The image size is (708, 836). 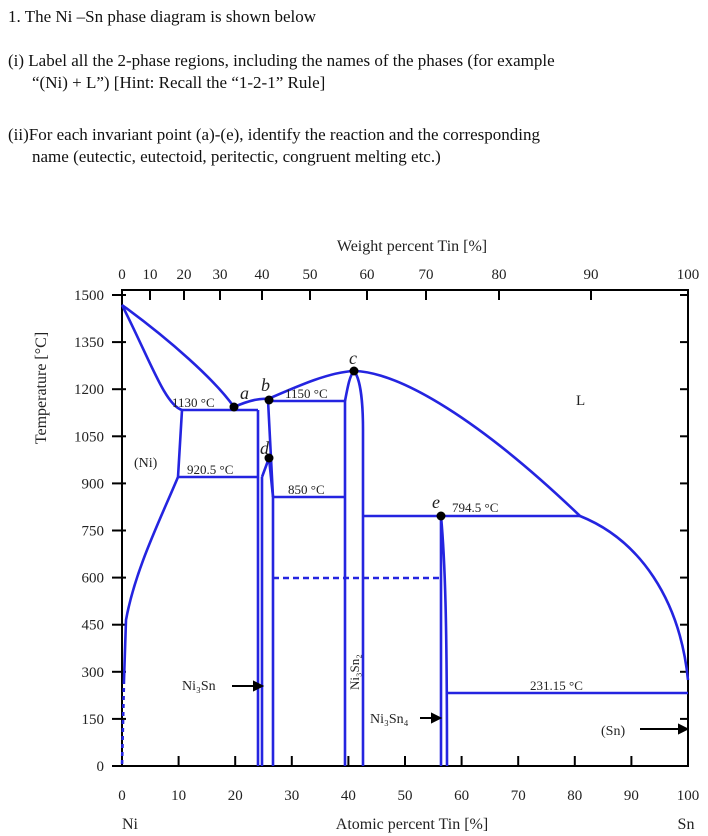 I want to click on y-tick-label: 150, so click(x=93, y=720).